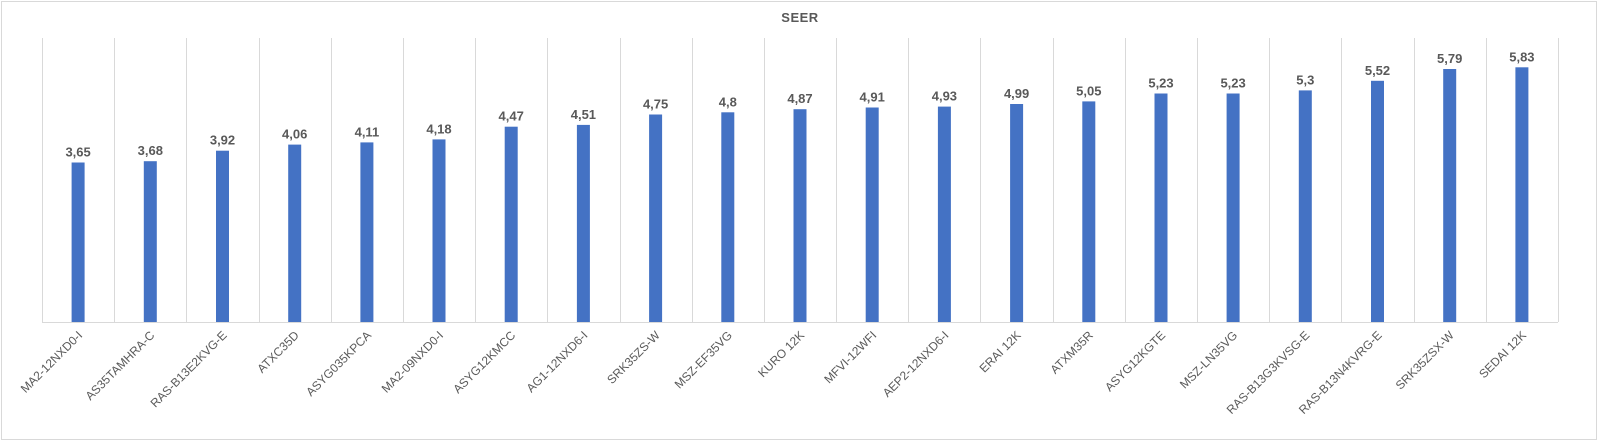  I want to click on x-tick-label: ASYG035KPCA, so click(338, 363).